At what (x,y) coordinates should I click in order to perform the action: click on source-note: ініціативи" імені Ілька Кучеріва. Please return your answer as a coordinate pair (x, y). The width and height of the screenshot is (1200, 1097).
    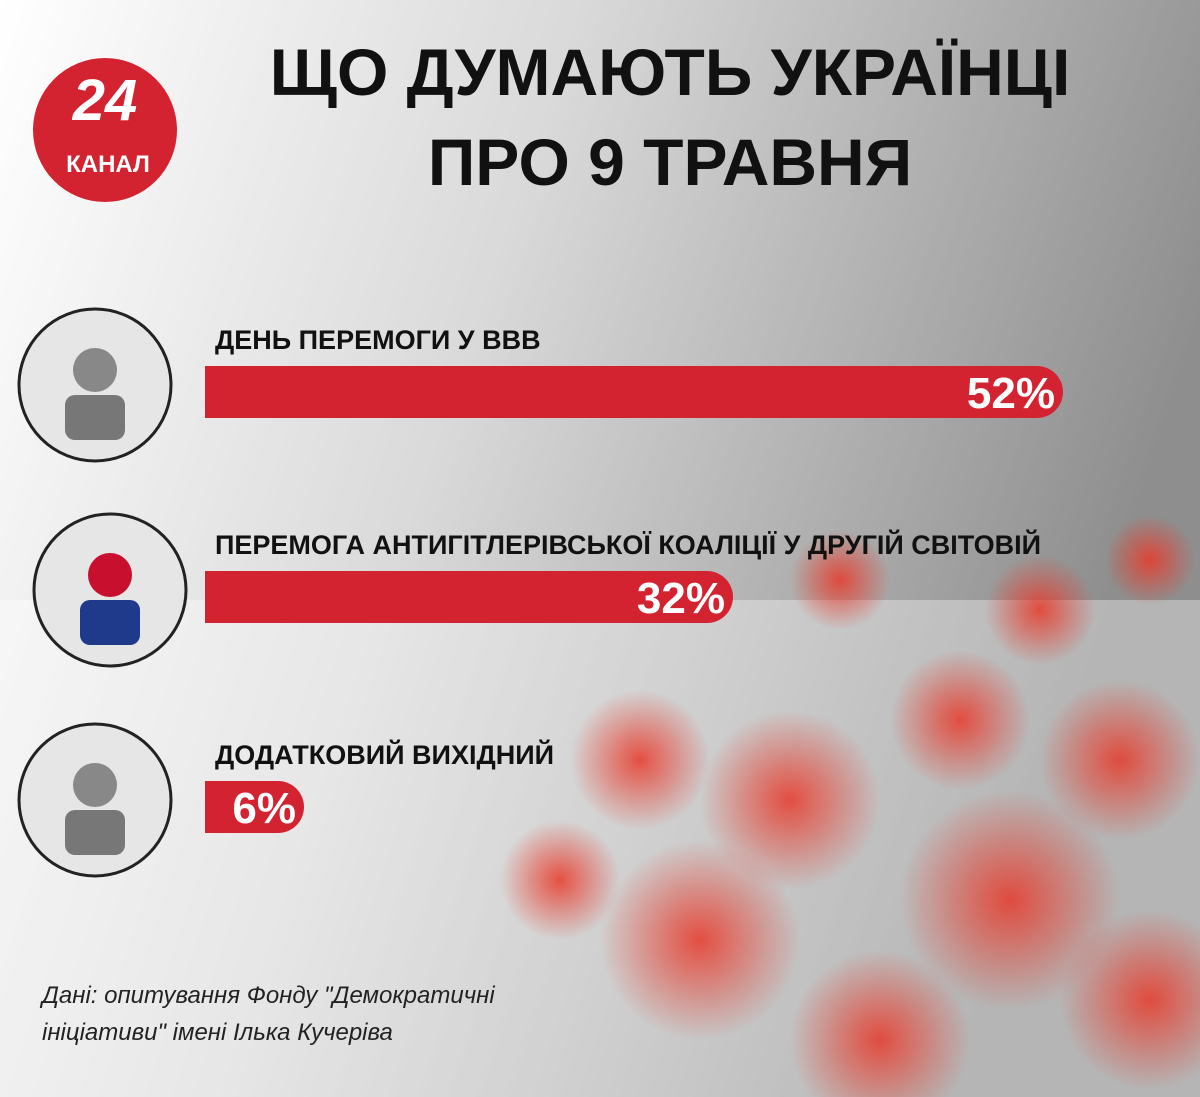
    Looking at the image, I should click on (217, 1032).